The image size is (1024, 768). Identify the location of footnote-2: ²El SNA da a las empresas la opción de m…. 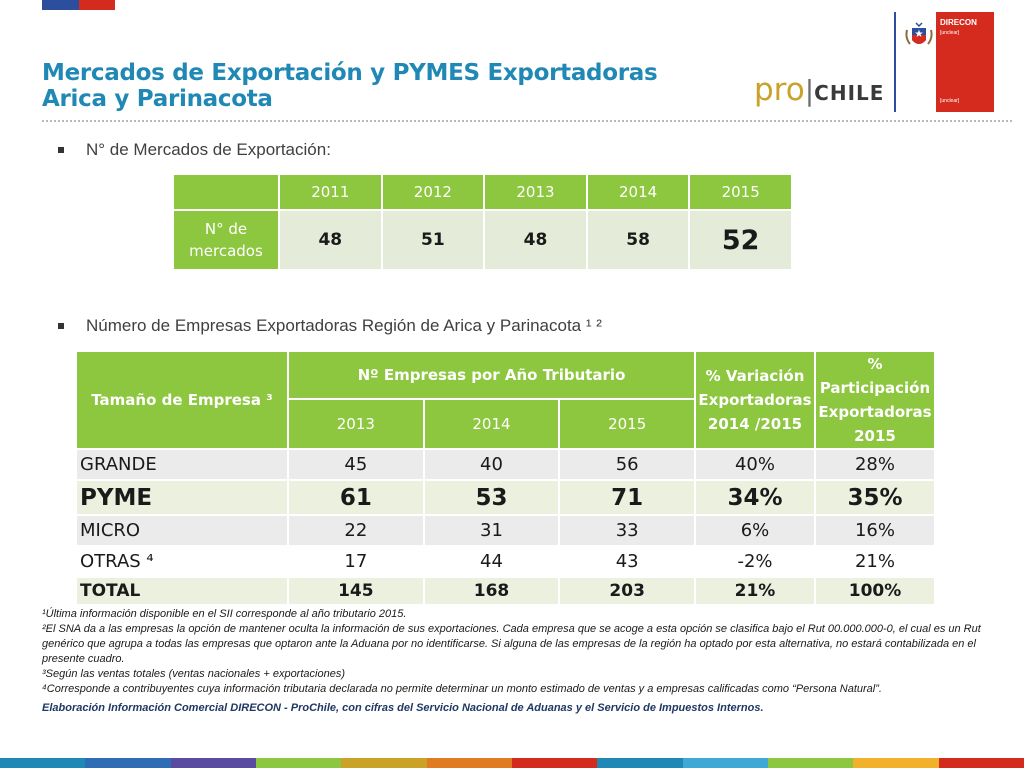
(511, 644).